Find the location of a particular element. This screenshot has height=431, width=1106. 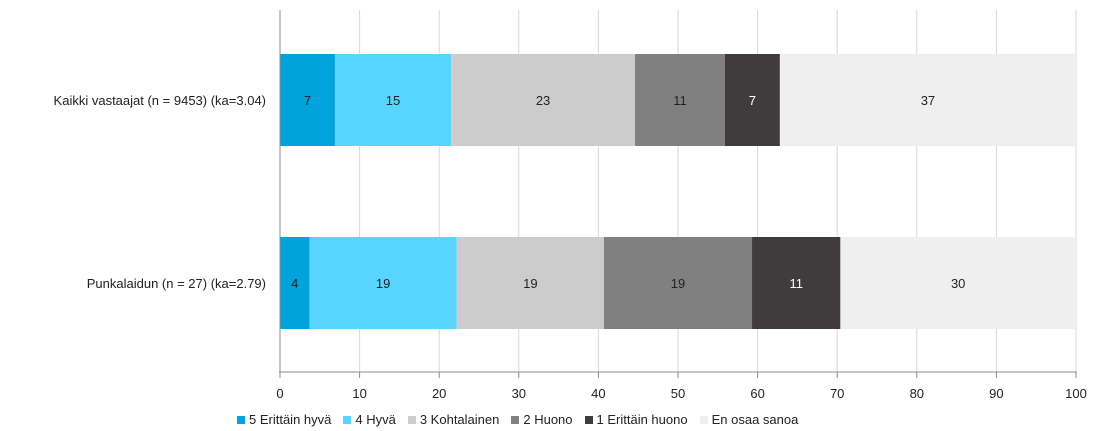

x-tick-label: 80 is located at coordinates (917, 393).